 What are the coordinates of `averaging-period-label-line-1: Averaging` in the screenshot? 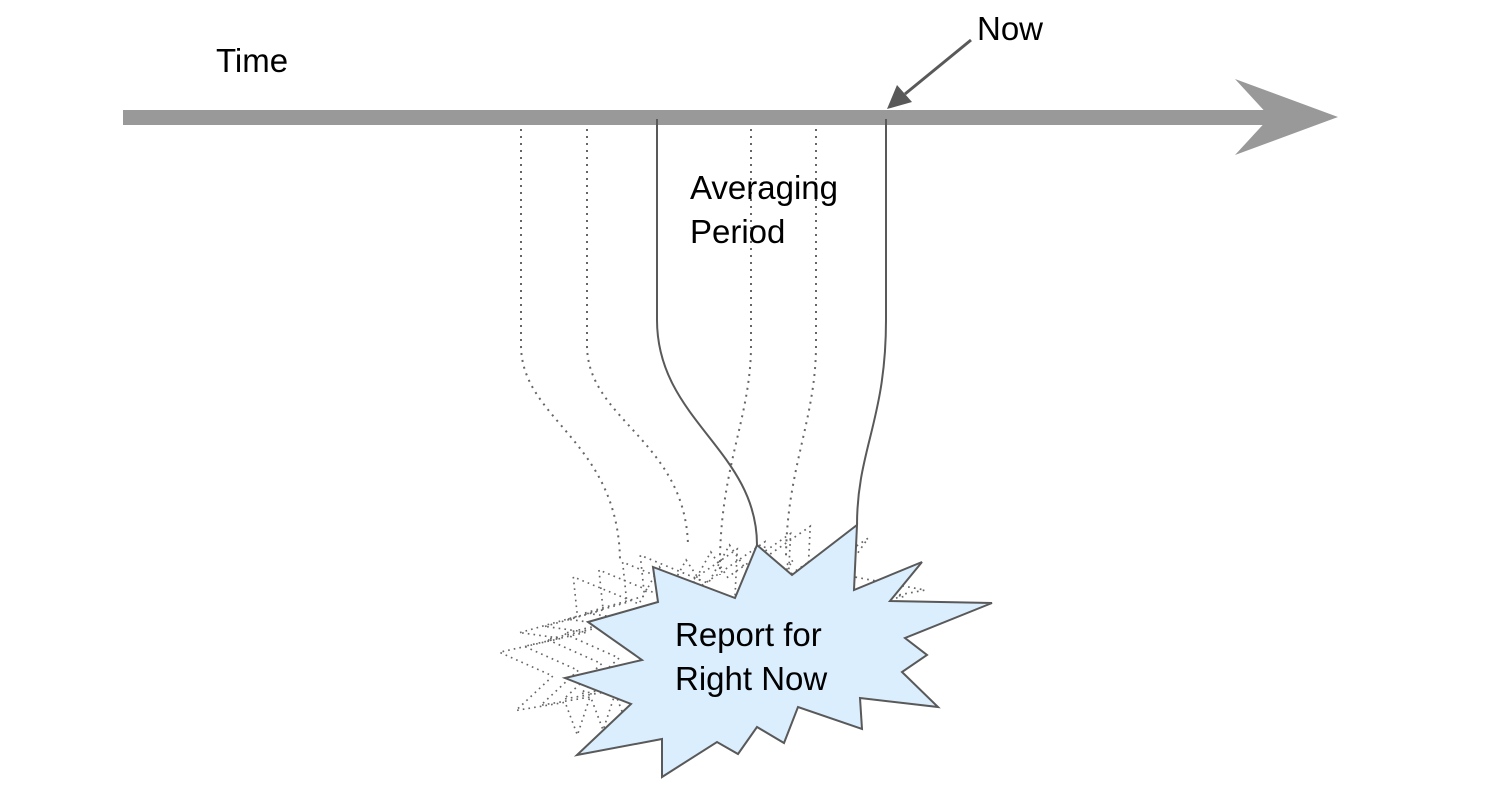 It's located at (764, 187).